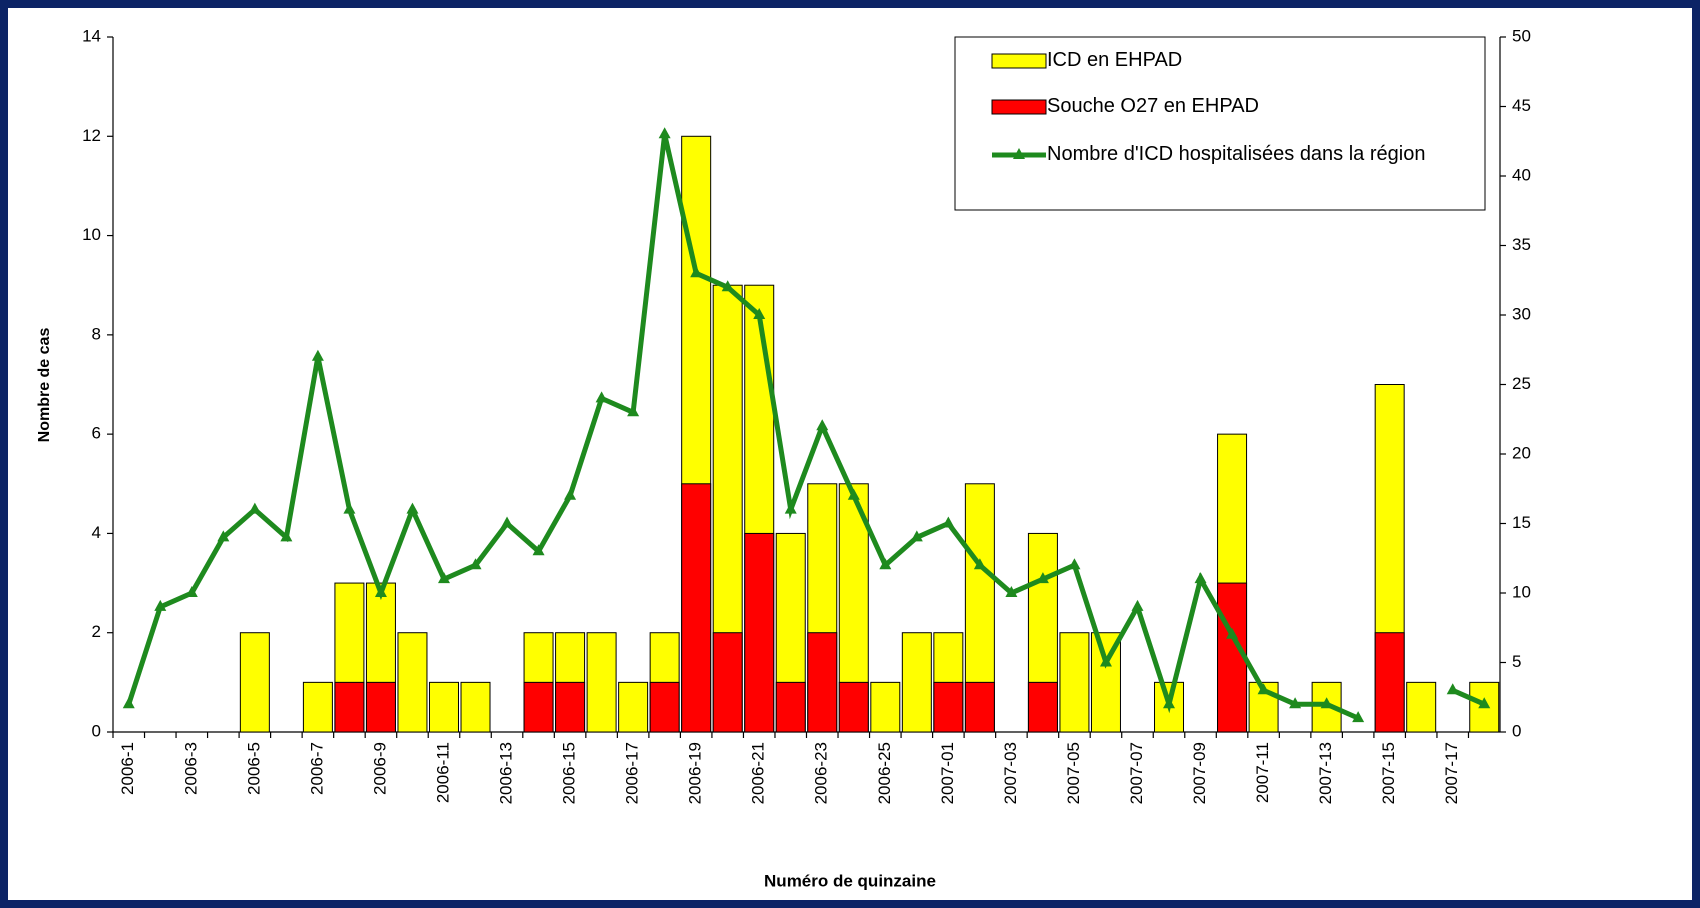  Describe the element at coordinates (1516, 730) in the screenshot. I see `y2-tick-label: 0` at that location.